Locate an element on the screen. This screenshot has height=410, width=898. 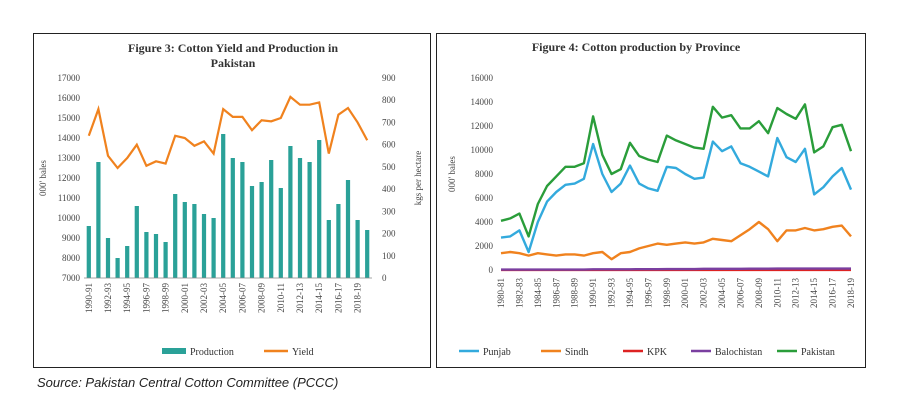
figure-4-x-tick-label: 1998-99 is located at coordinates (667, 293).